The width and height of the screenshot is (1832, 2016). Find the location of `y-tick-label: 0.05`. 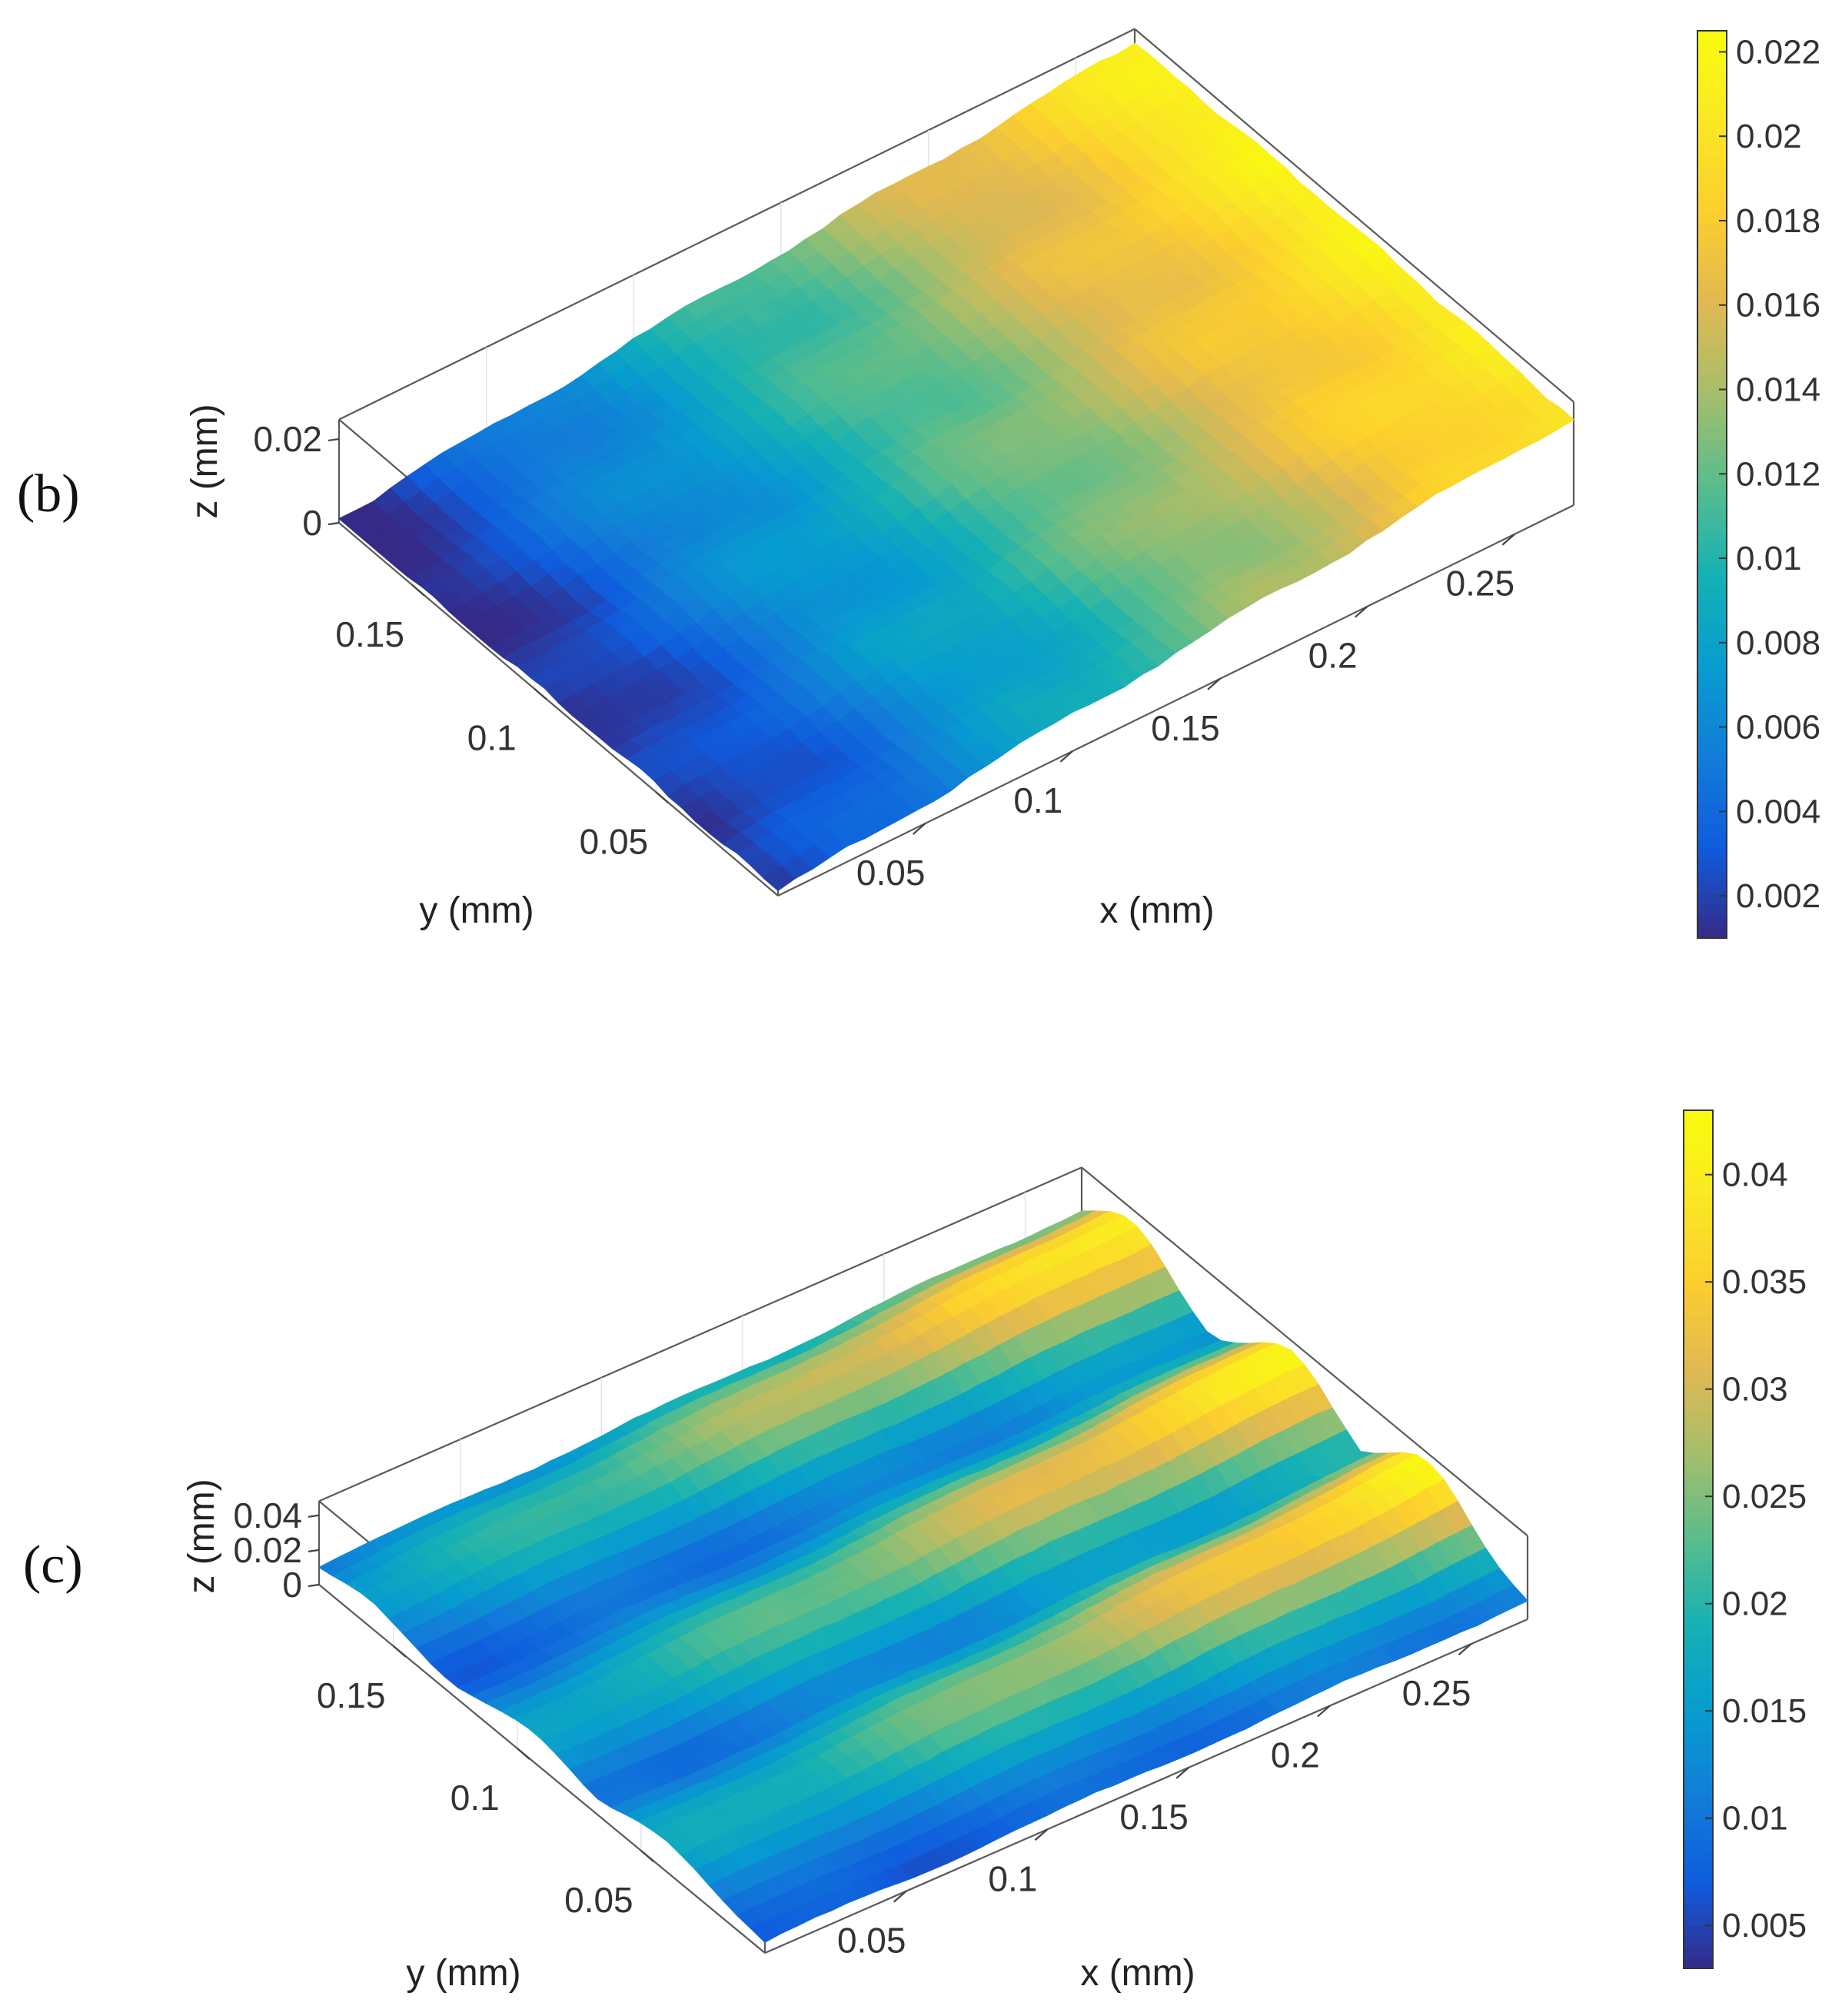

y-tick-label: 0.05 is located at coordinates (614, 841).